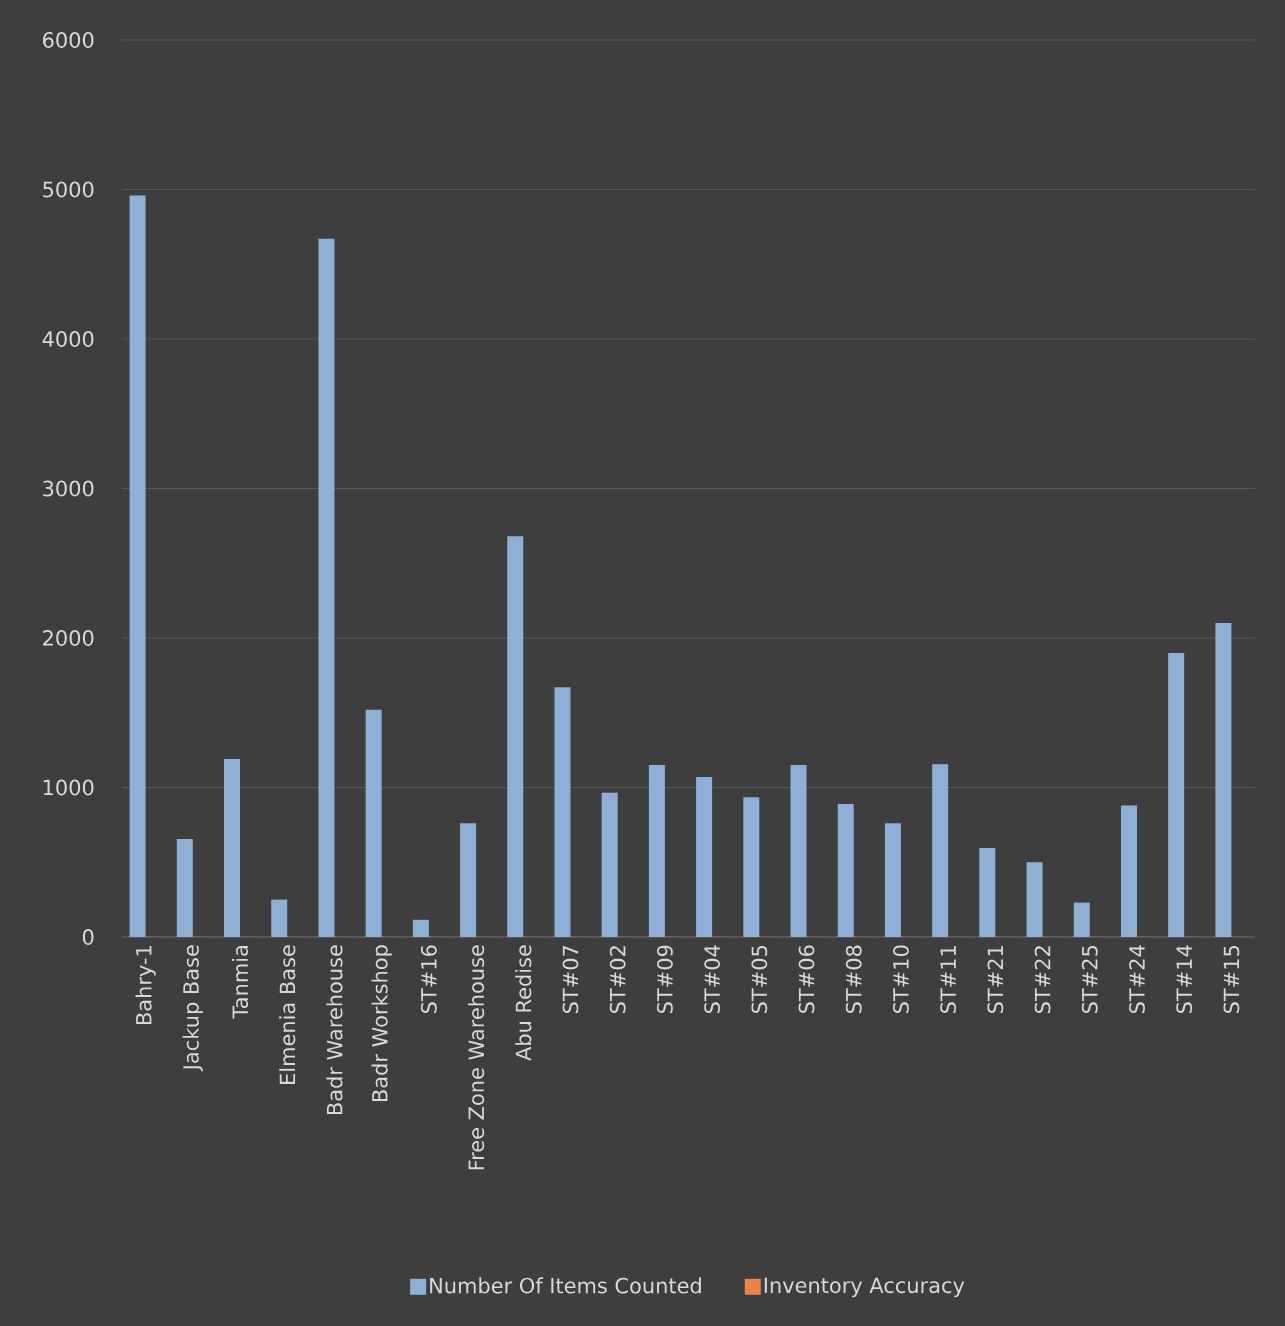 The height and width of the screenshot is (1326, 1285). What do you see at coordinates (617, 979) in the screenshot?
I see `x-tick-label: ST#02` at bounding box center [617, 979].